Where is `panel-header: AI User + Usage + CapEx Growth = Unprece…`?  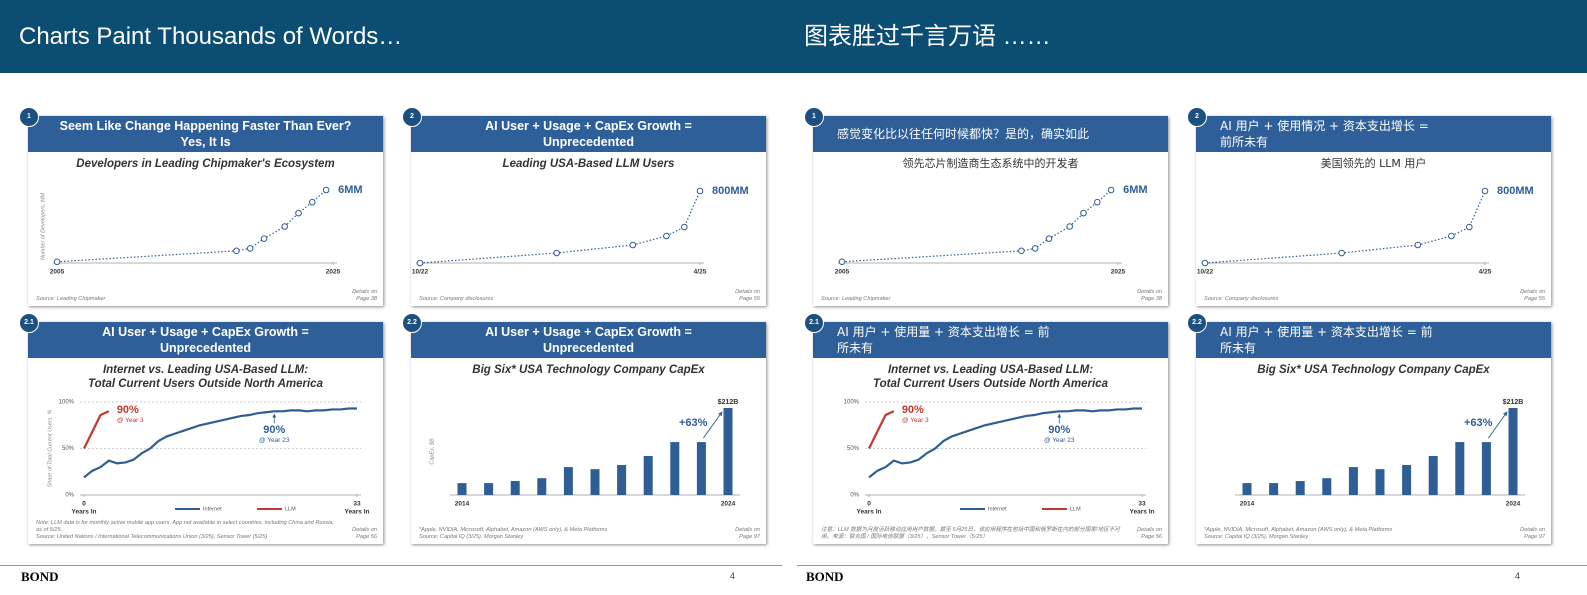
panel-header: AI User + Usage + CapEx Growth = Unprece… is located at coordinates (588, 134).